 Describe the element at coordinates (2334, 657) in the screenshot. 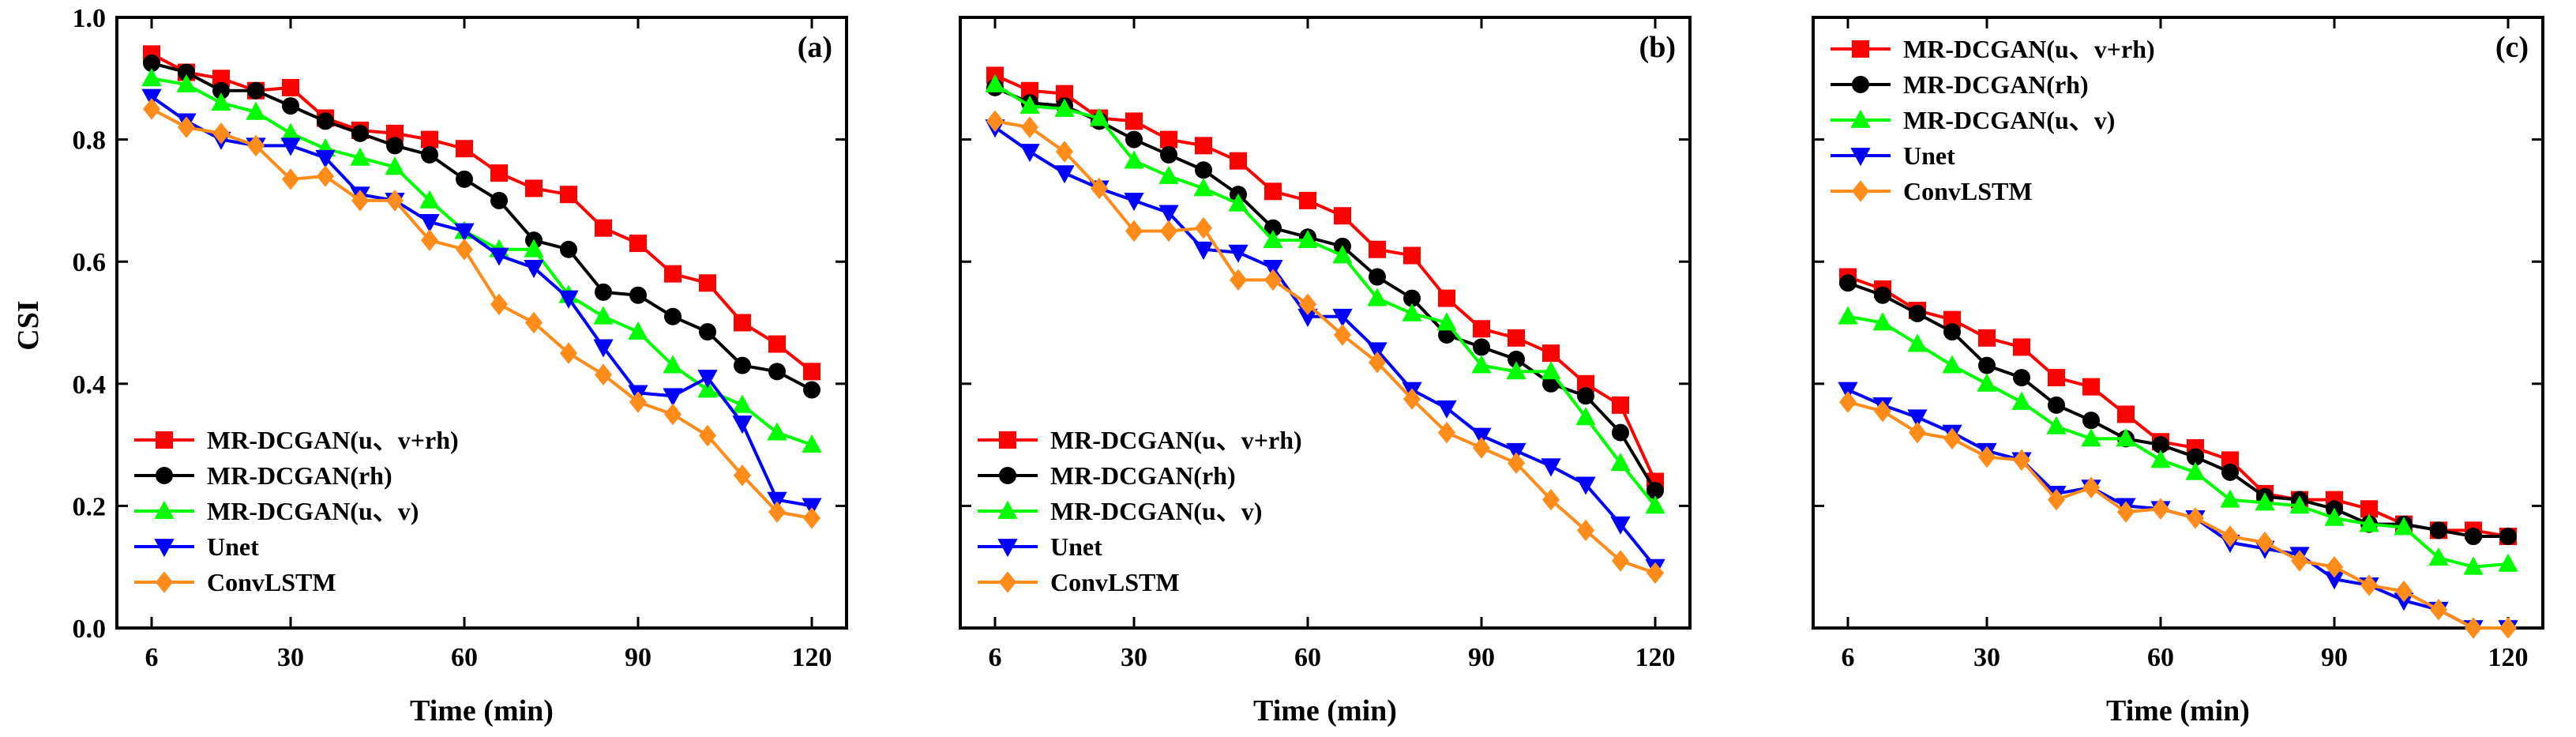

I see `x-tick-label: 90` at that location.